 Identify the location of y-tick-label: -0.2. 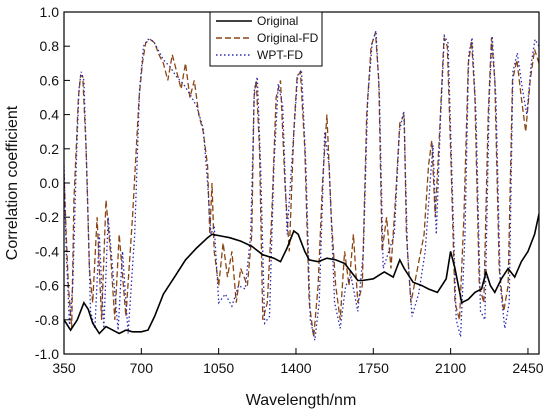
(47, 217).